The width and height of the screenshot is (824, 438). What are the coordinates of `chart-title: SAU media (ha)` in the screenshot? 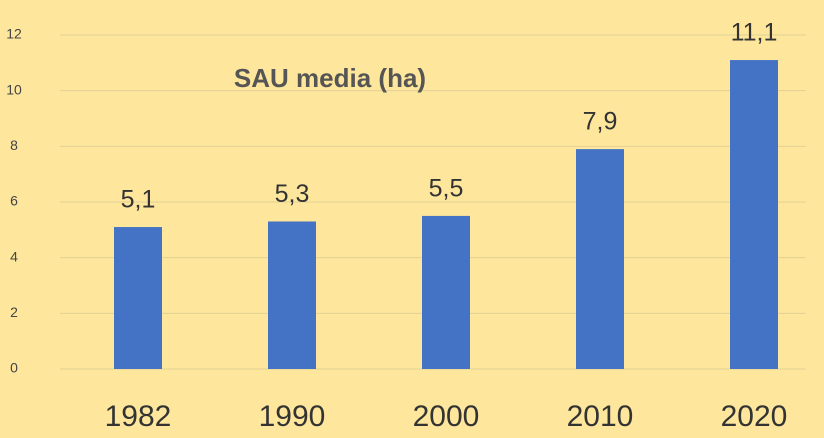 It's located at (330, 78).